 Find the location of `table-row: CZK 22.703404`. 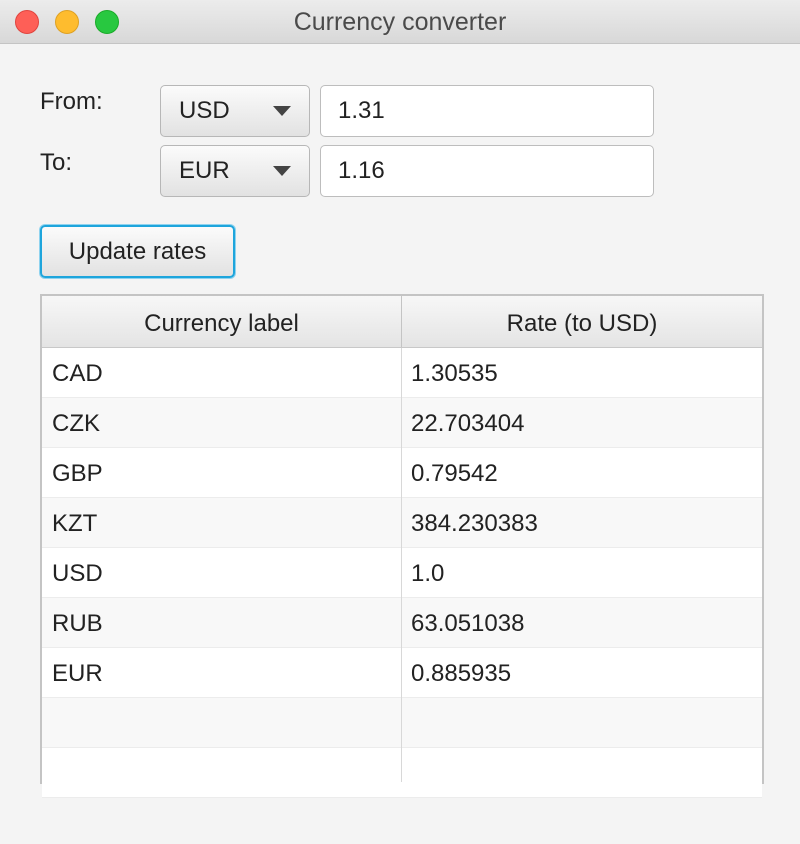

table-row: CZK 22.703404 is located at coordinates (402, 423).